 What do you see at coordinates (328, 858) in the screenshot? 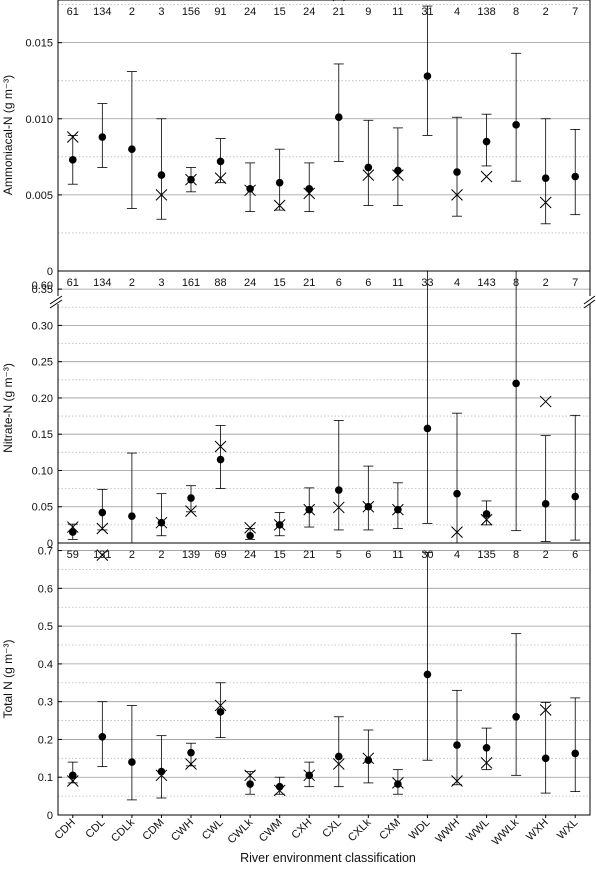
I see `x-axis-title: River environment classification` at bounding box center [328, 858].